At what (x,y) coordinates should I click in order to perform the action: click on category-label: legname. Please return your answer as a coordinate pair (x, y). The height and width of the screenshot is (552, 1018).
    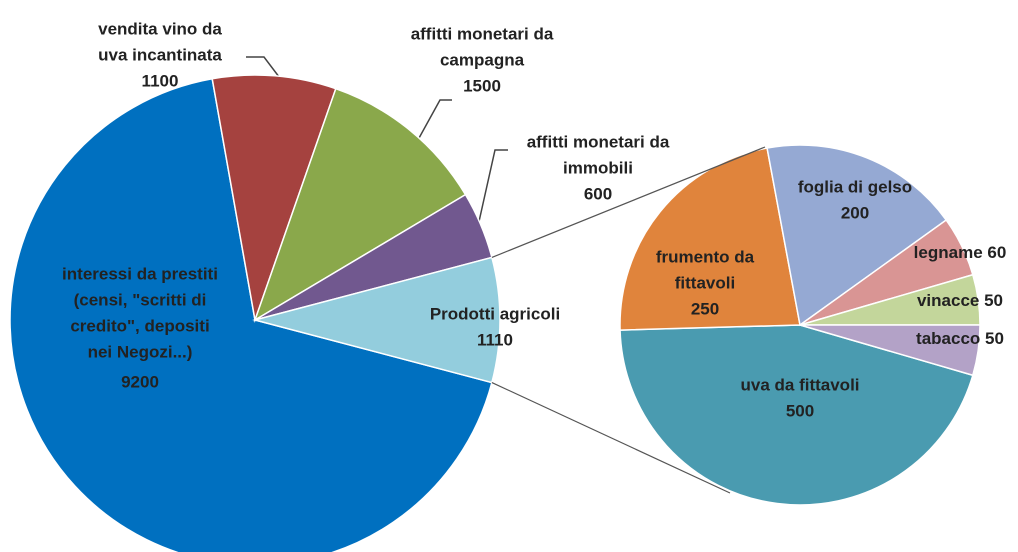
    Looking at the image, I should click on (948, 252).